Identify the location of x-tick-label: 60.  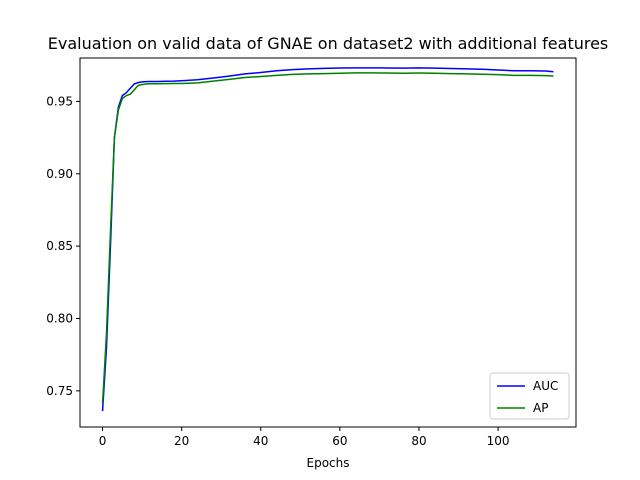
(339, 441).